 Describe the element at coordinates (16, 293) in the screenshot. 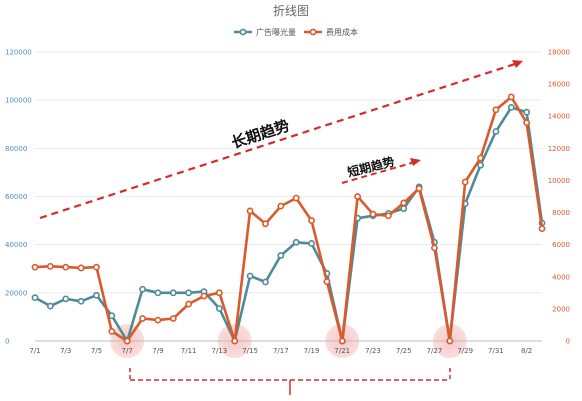

I see `left-axis-tick-label: 20000` at that location.